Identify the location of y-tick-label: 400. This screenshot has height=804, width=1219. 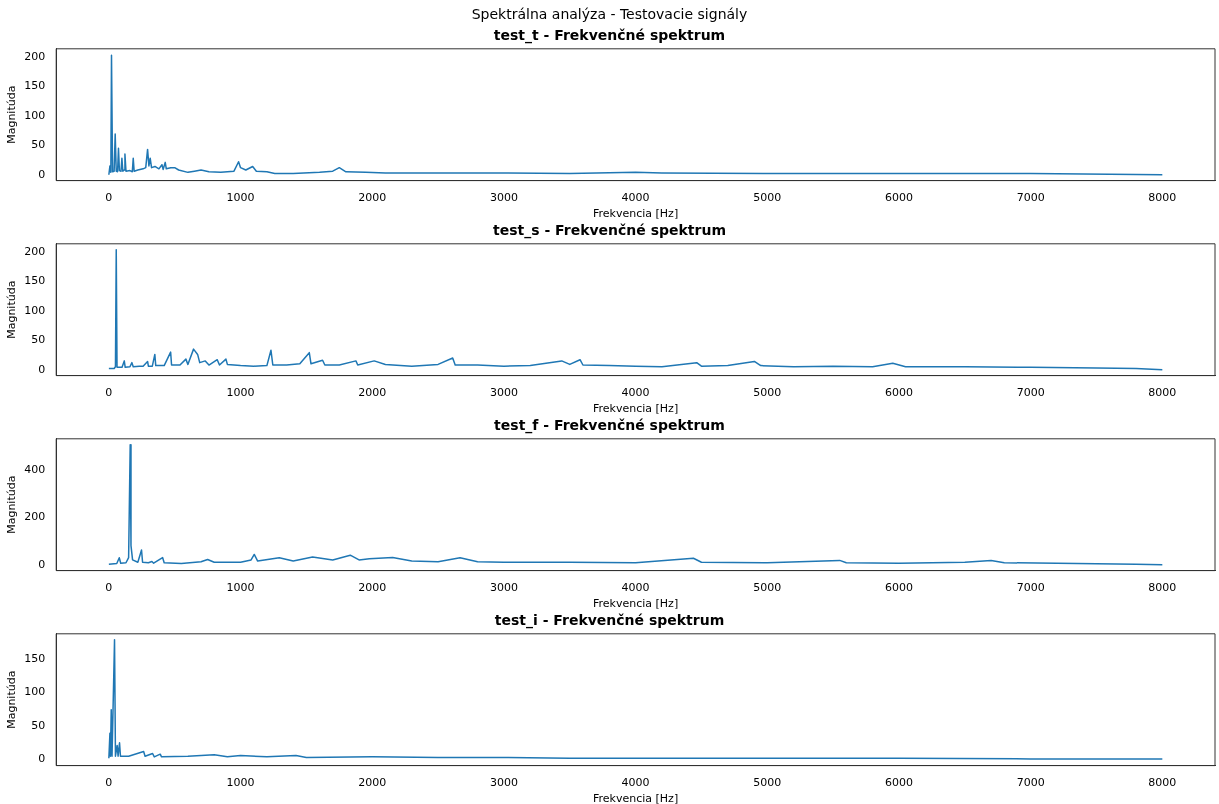
(35, 469).